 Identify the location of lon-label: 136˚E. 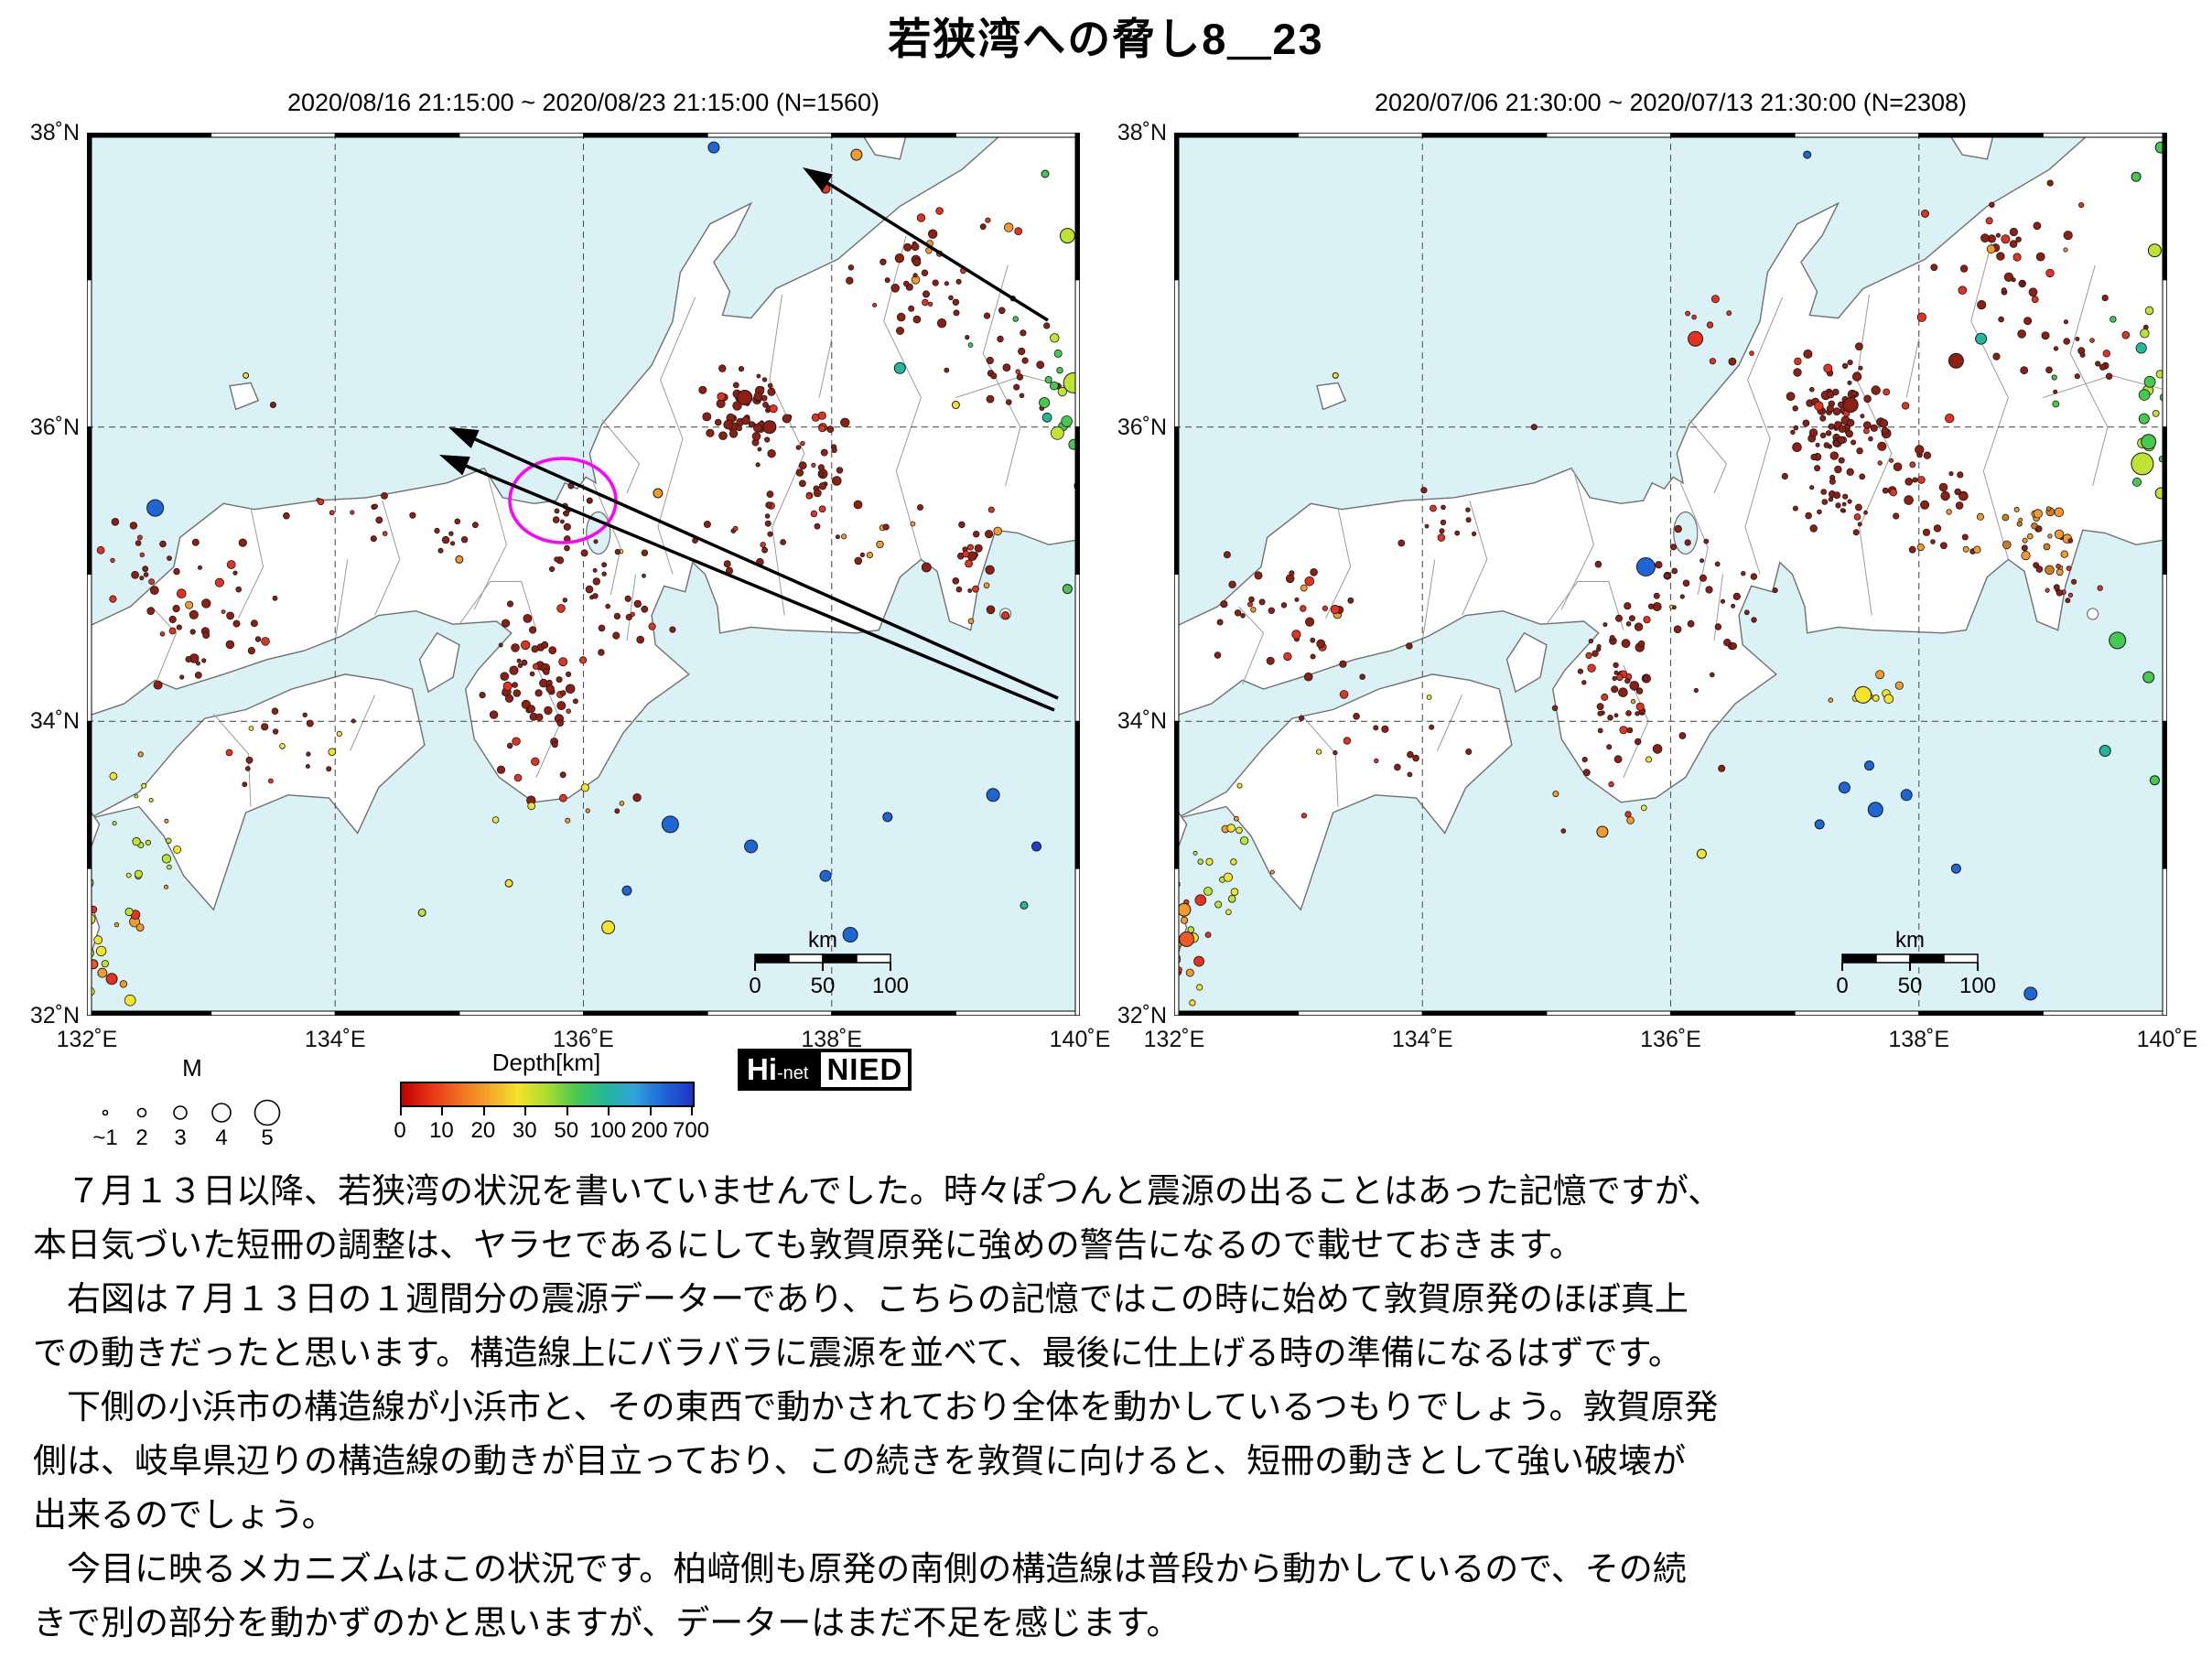
(1670, 1039).